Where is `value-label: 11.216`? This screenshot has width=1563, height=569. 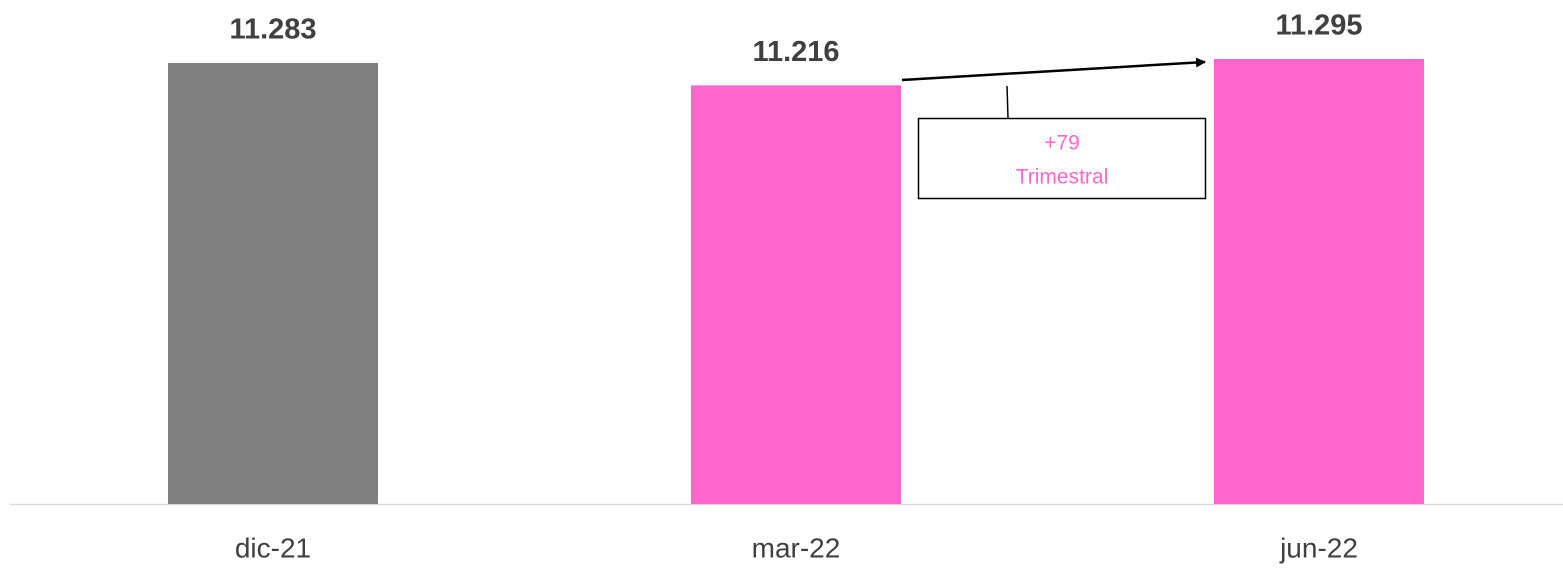
value-label: 11.216 is located at coordinates (795, 52).